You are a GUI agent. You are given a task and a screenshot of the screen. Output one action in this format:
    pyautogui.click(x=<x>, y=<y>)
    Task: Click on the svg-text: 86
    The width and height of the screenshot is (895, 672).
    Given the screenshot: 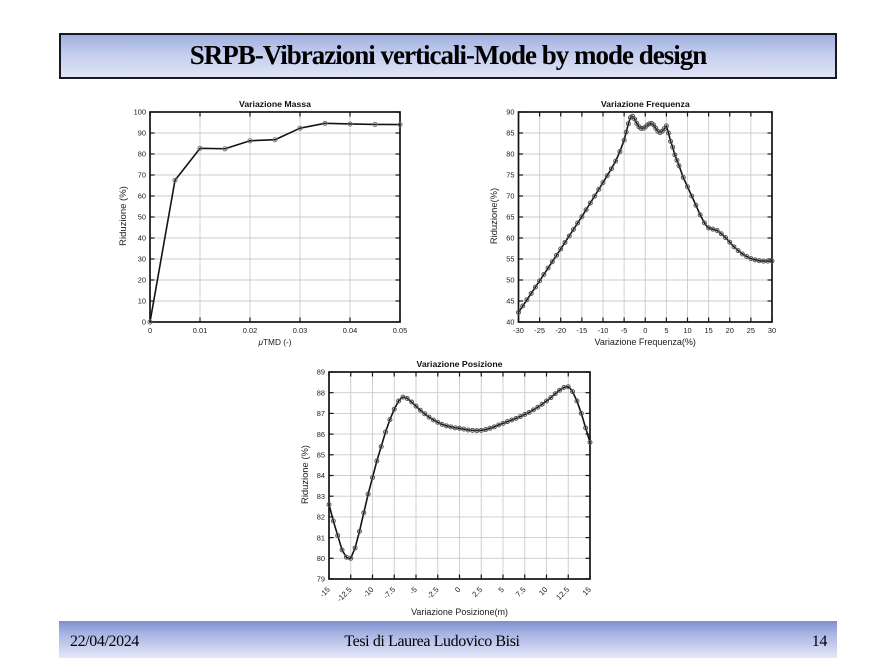 What is the action you would take?
    pyautogui.click(x=321, y=434)
    